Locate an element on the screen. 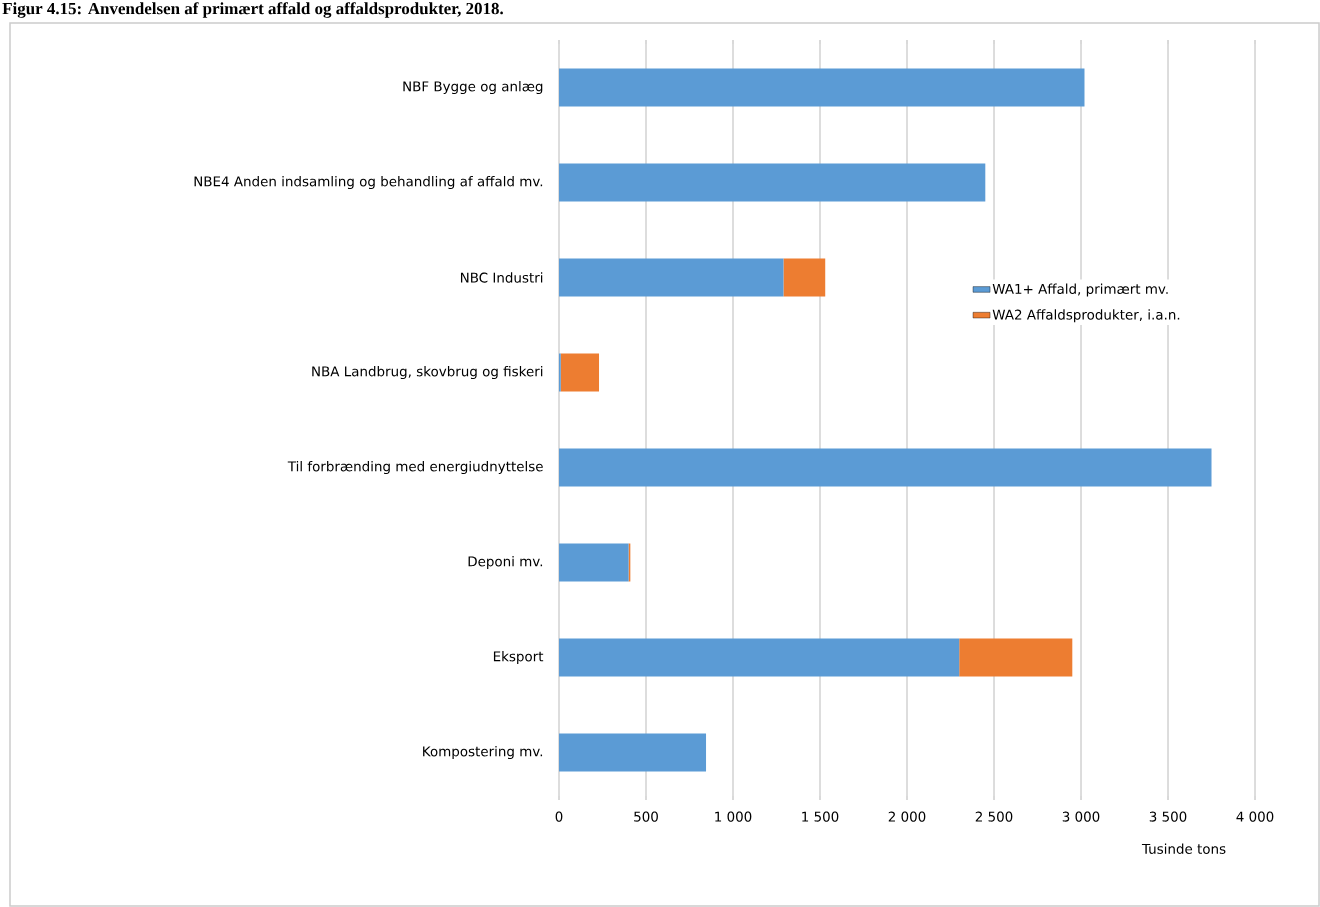 Image resolution: width=1320 pixels, height=907 pixels. legend-label: WA2 Affaldsprodukter, i.a.n. is located at coordinates (1086, 316).